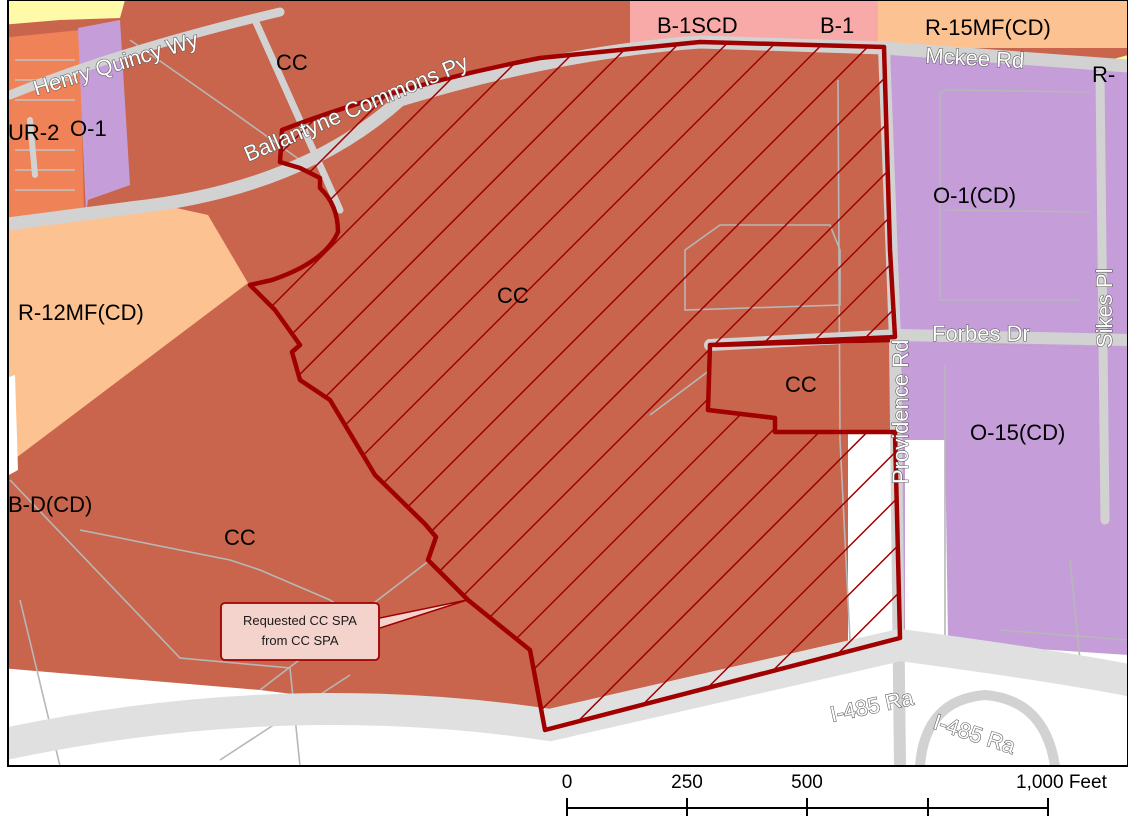 The width and height of the screenshot is (1128, 816). I want to click on zone-label-o1cd: O-1(CD), so click(974, 195).